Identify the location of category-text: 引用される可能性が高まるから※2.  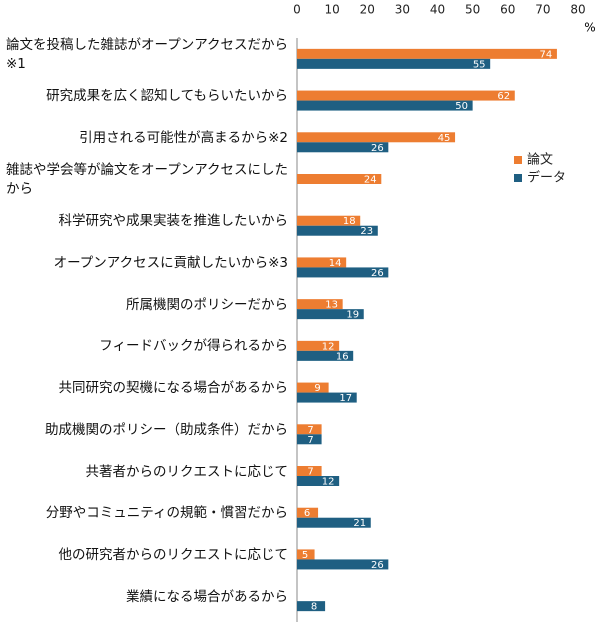
(183, 137).